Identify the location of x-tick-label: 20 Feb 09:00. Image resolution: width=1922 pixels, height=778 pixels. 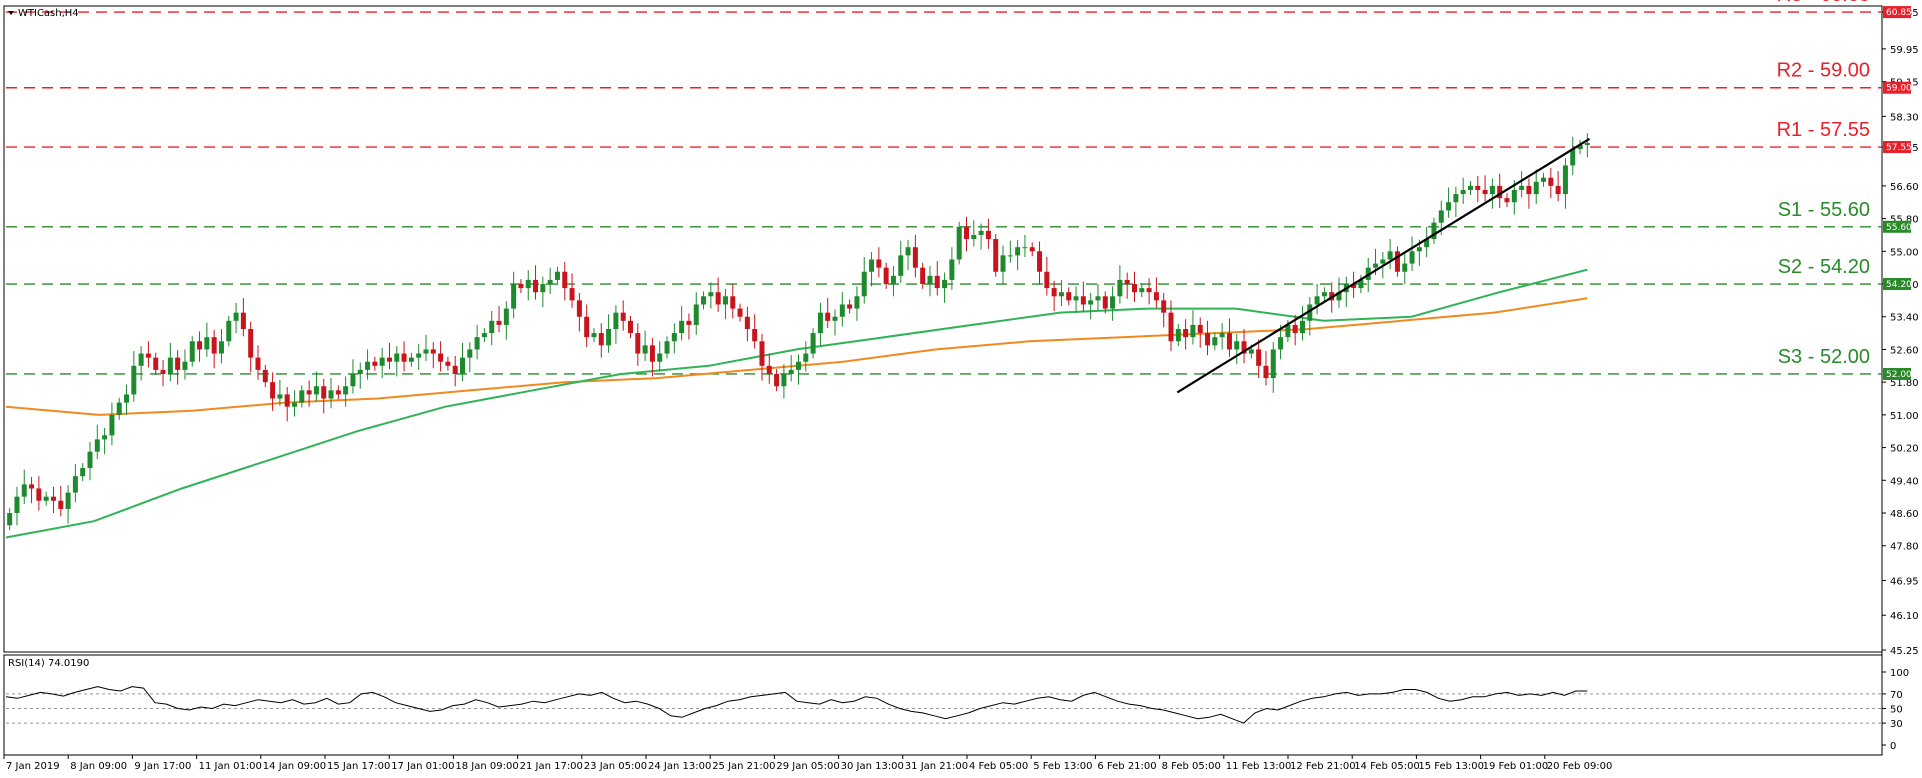
(1580, 766).